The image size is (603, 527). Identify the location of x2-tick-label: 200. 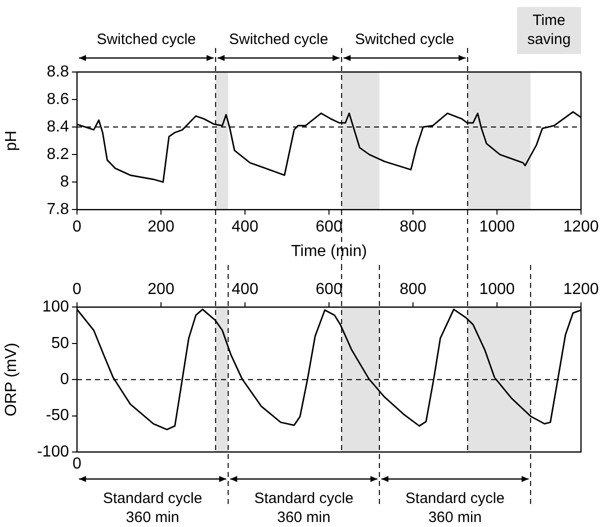
(161, 289).